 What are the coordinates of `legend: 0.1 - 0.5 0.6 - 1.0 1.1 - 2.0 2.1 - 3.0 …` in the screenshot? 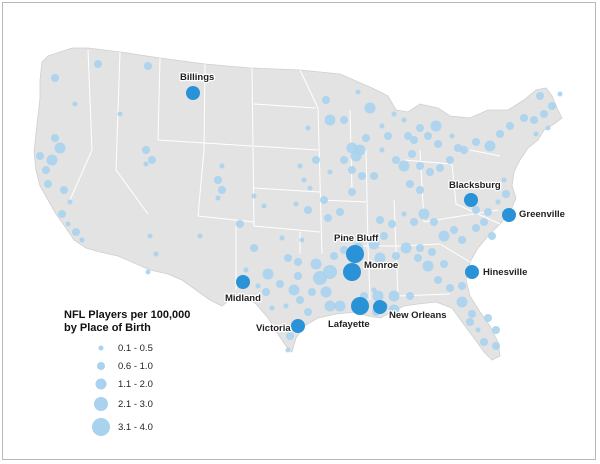 It's located at (122, 389).